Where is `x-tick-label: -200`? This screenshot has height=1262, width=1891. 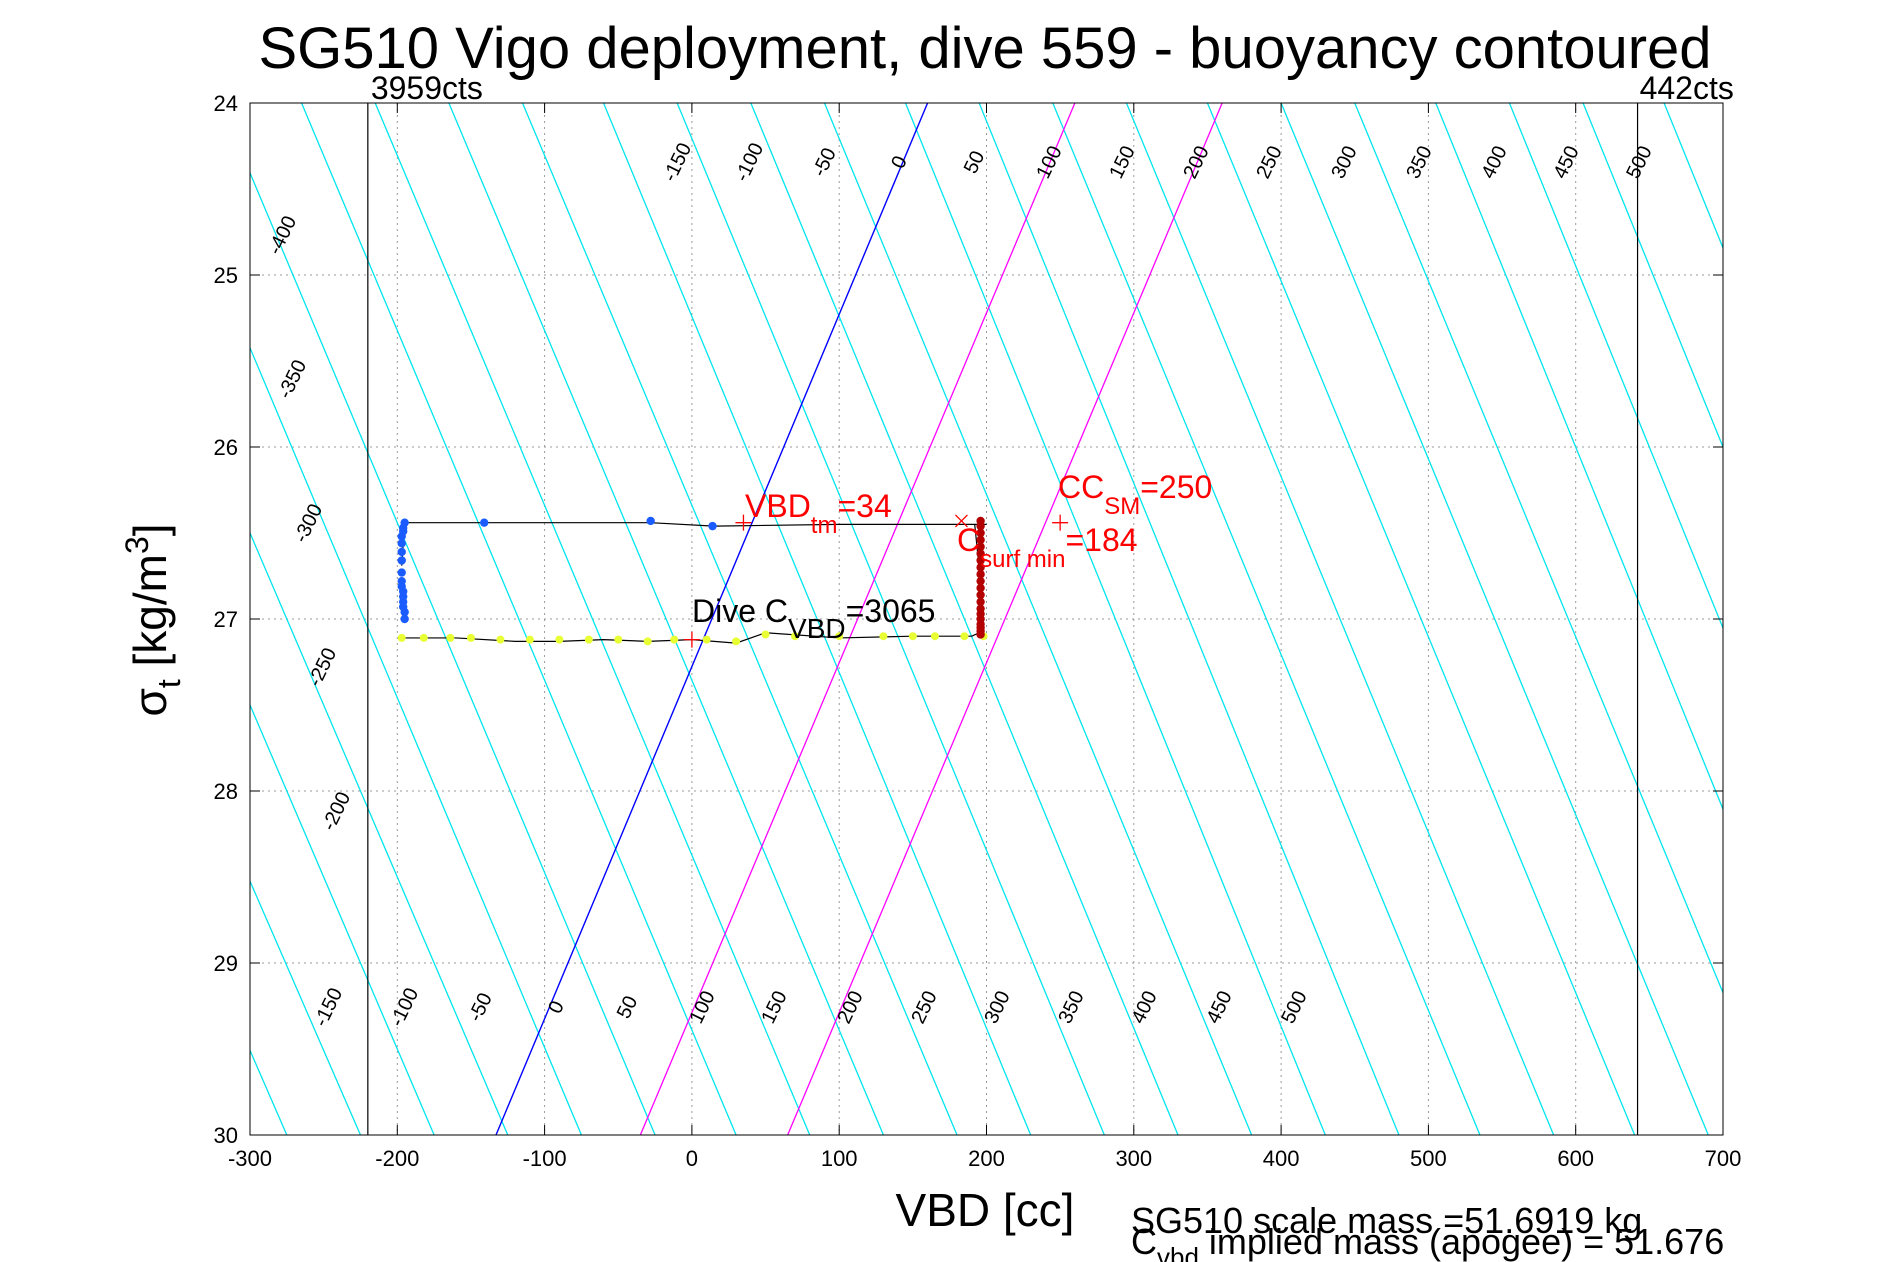 x-tick-label: -200 is located at coordinates (397, 1158).